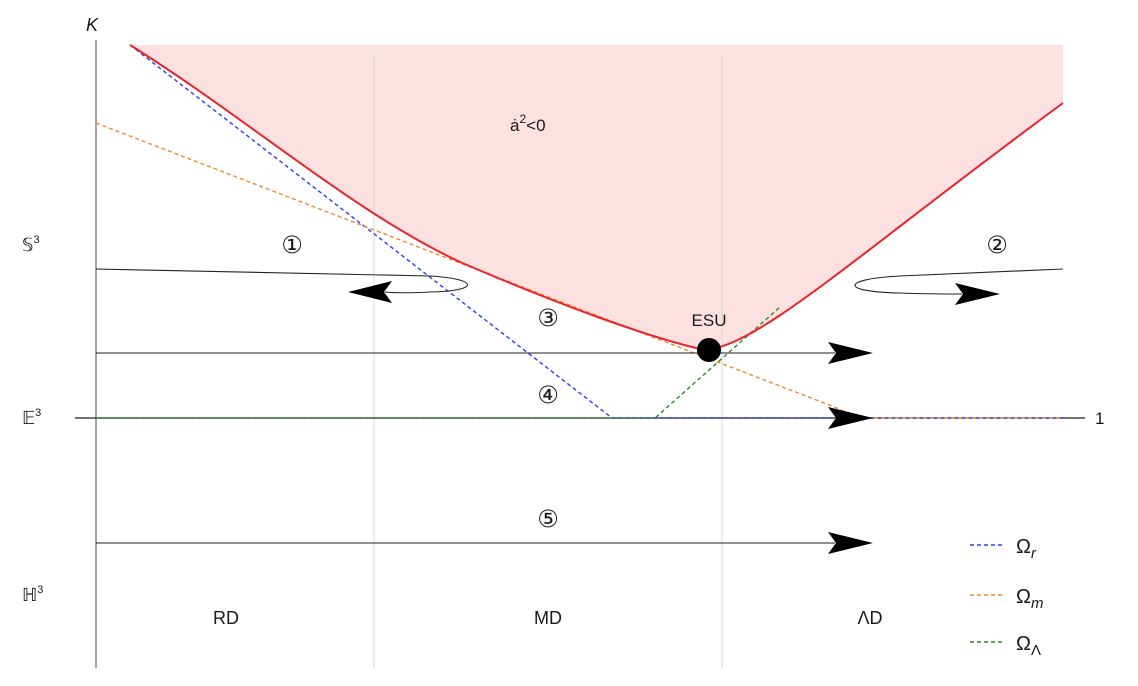  What do you see at coordinates (515, 125) in the screenshot?
I see `forbidden-label-a: ȧ` at bounding box center [515, 125].